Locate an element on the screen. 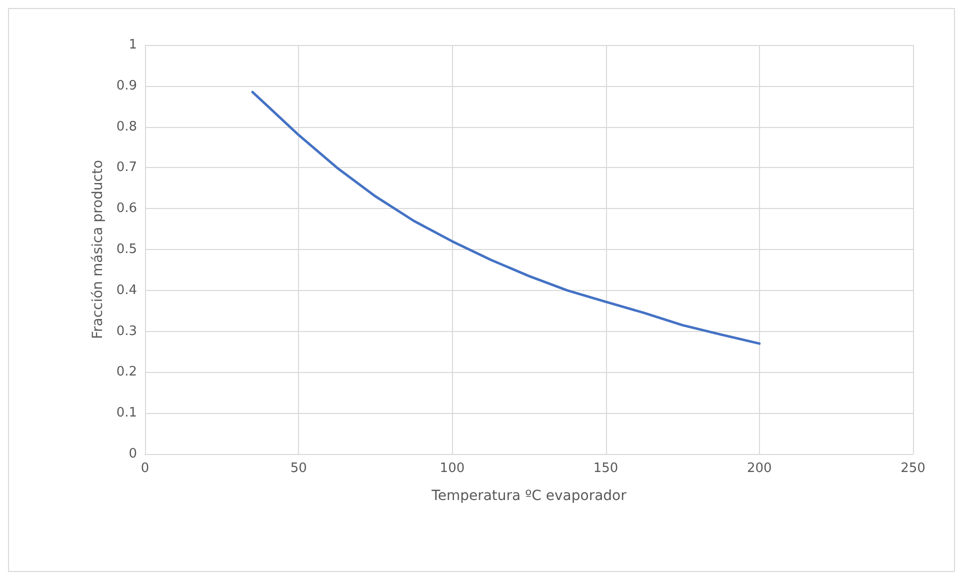 The image size is (963, 580). x-tick-label: 0 is located at coordinates (145, 468).